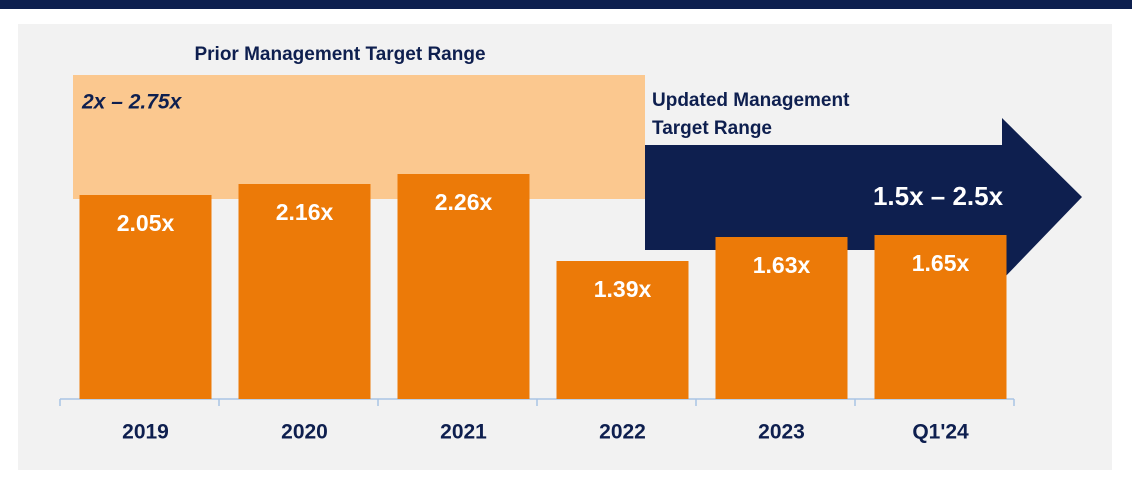  What do you see at coordinates (132, 102) in the screenshot?
I see `prior-range-label: 2x – 2.75x` at bounding box center [132, 102].